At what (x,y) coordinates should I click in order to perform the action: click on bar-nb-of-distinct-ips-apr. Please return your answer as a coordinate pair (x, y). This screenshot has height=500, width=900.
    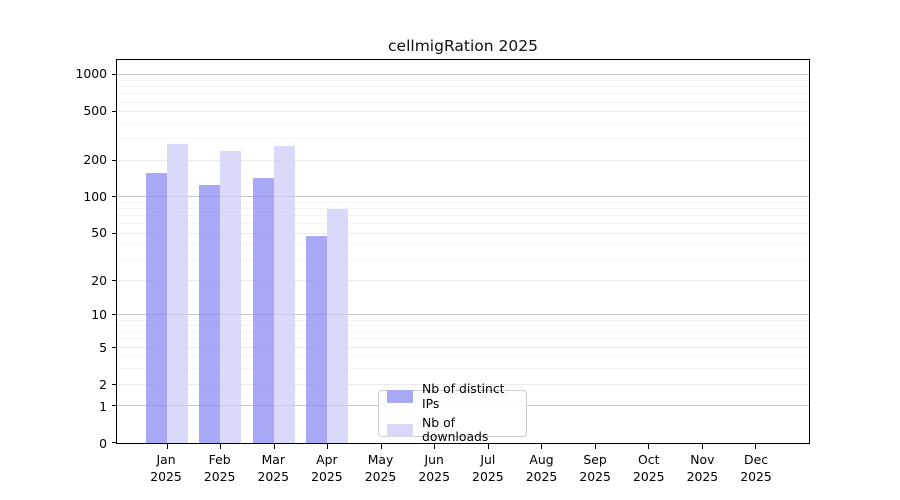
    Looking at the image, I should click on (317, 339).